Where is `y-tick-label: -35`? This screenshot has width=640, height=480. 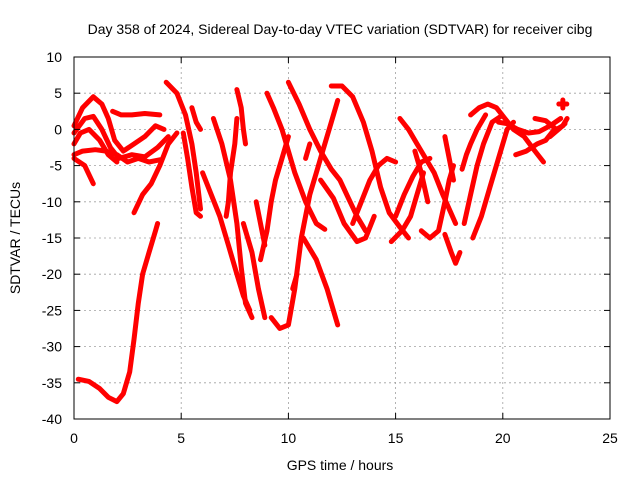 y-tick-label: -35 is located at coordinates (52, 383).